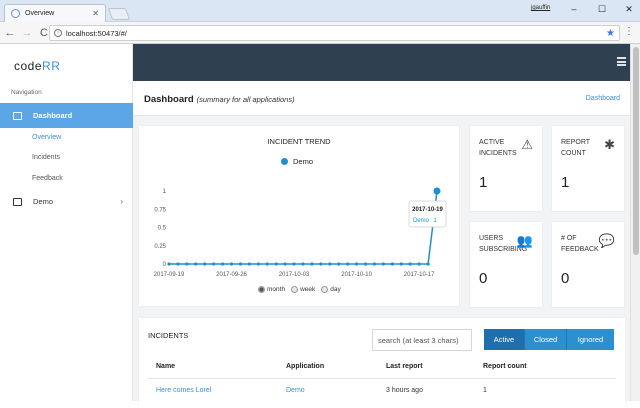 The height and width of the screenshot is (408, 640). What do you see at coordinates (26, 92) in the screenshot?
I see `nav-caption: Navigation` at bounding box center [26, 92].